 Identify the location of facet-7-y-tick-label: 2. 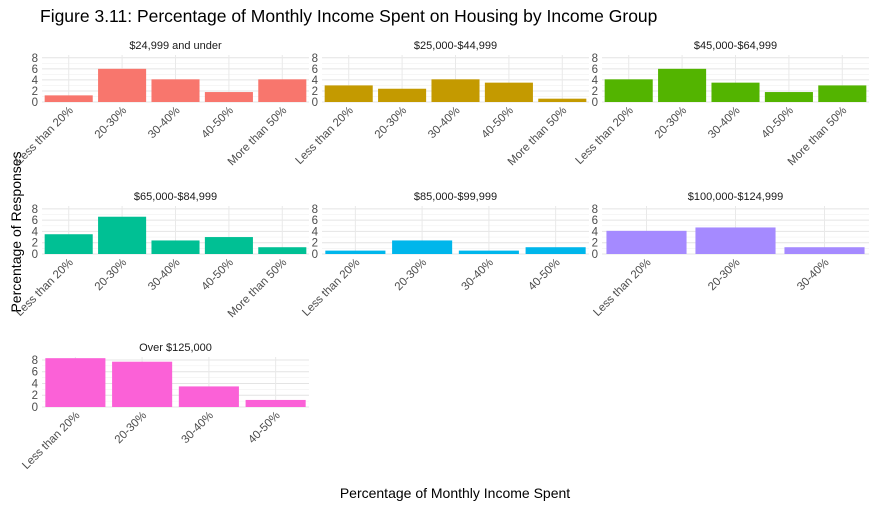
(35, 396).